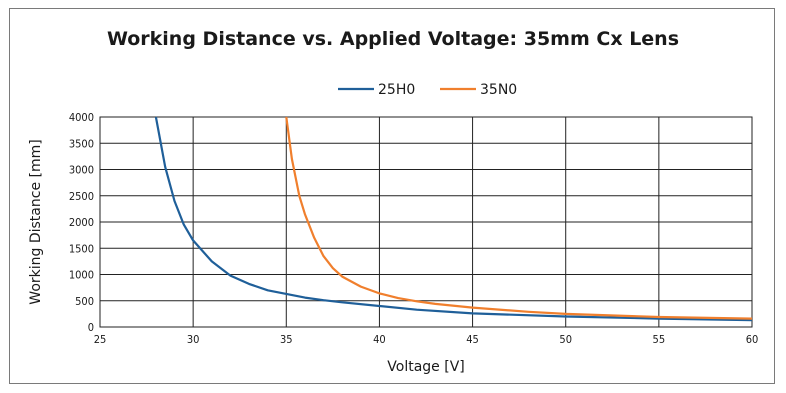 This screenshot has width=786, height=393. What do you see at coordinates (426, 339) in the screenshot?
I see `x-tick-labels: 25 30 35 40 45 50 55 60` at bounding box center [426, 339].